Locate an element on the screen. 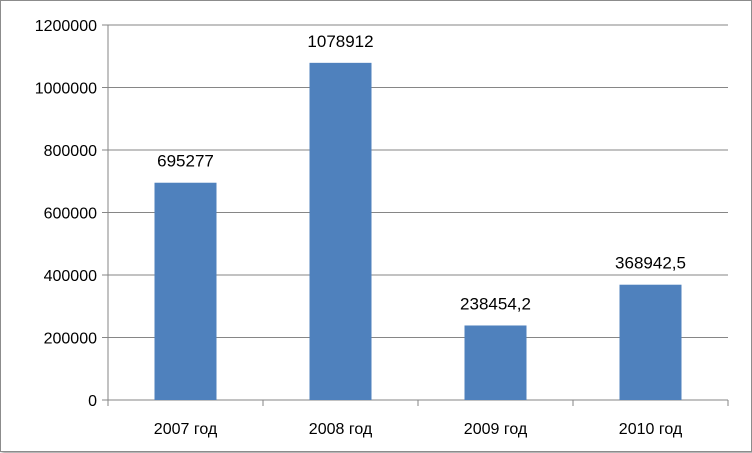 The height and width of the screenshot is (453, 752). y-tick-label-3: 600000 is located at coordinates (70, 214).